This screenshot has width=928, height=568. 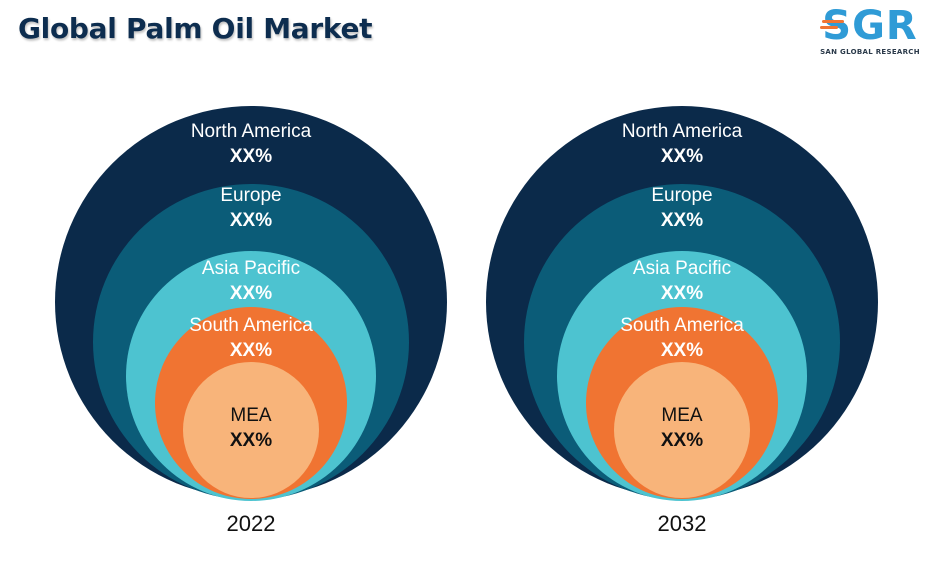 I want to click on logo-text: SGR, so click(x=870, y=26).